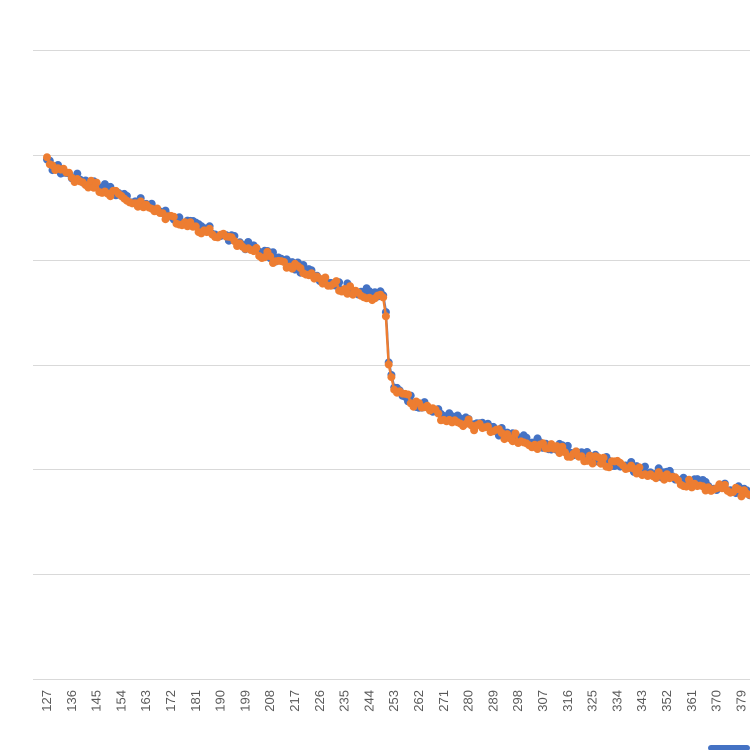 The height and width of the screenshot is (750, 750). What do you see at coordinates (71, 701) in the screenshot?
I see `x-tick-label: 136` at bounding box center [71, 701].